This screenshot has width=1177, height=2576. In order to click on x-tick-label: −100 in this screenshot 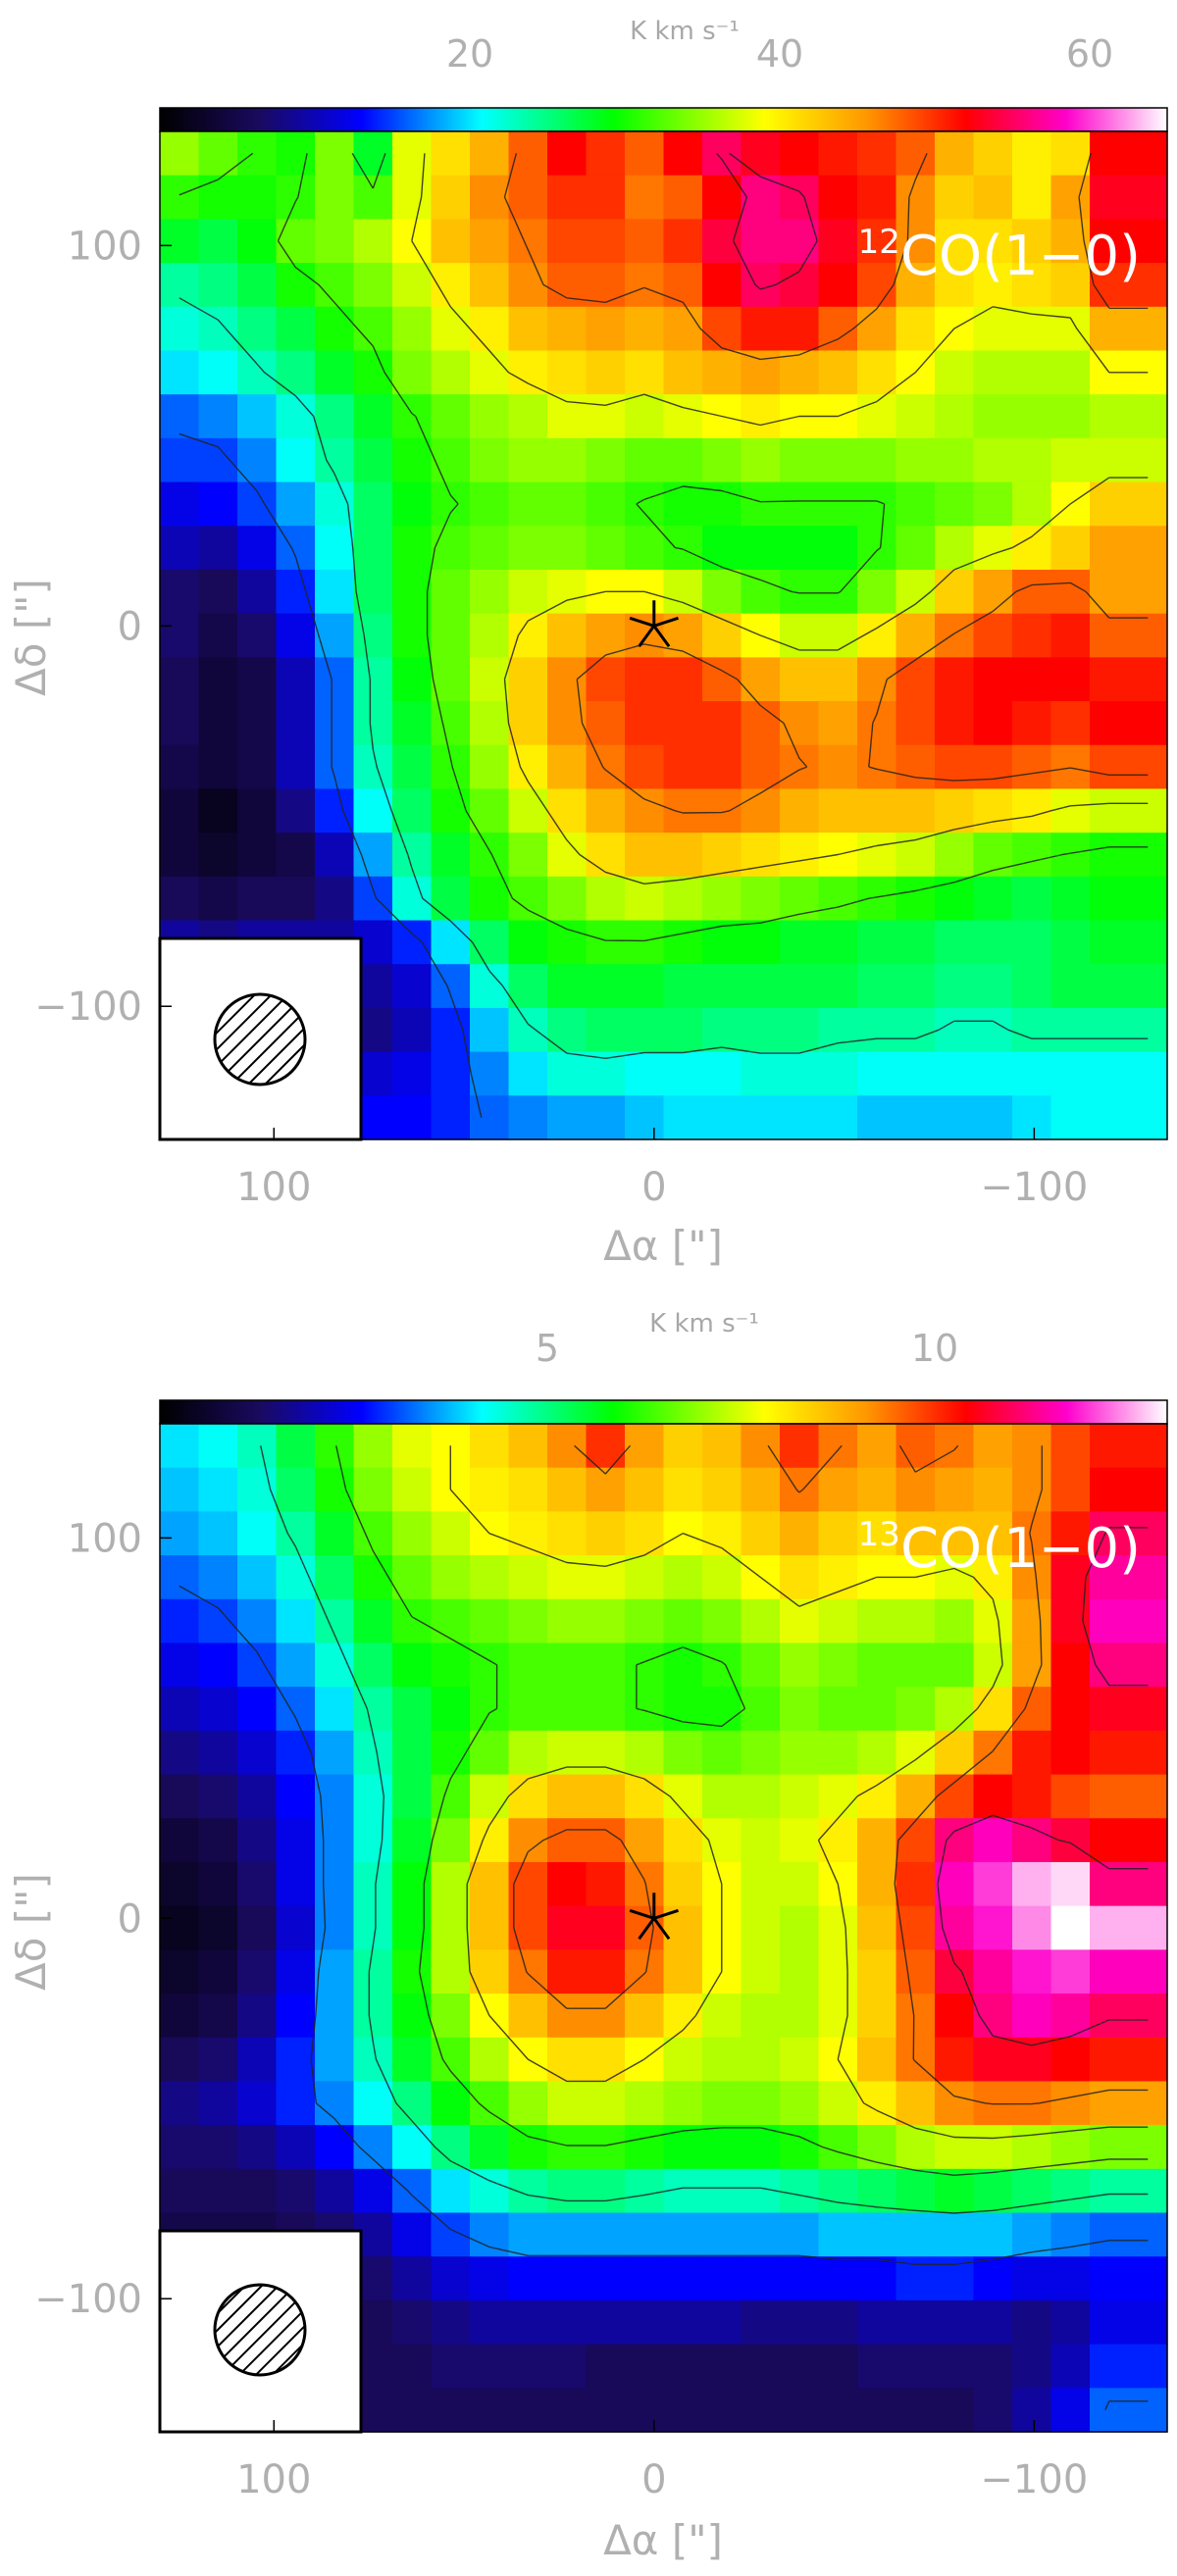, I will do `click(1034, 1187)`.